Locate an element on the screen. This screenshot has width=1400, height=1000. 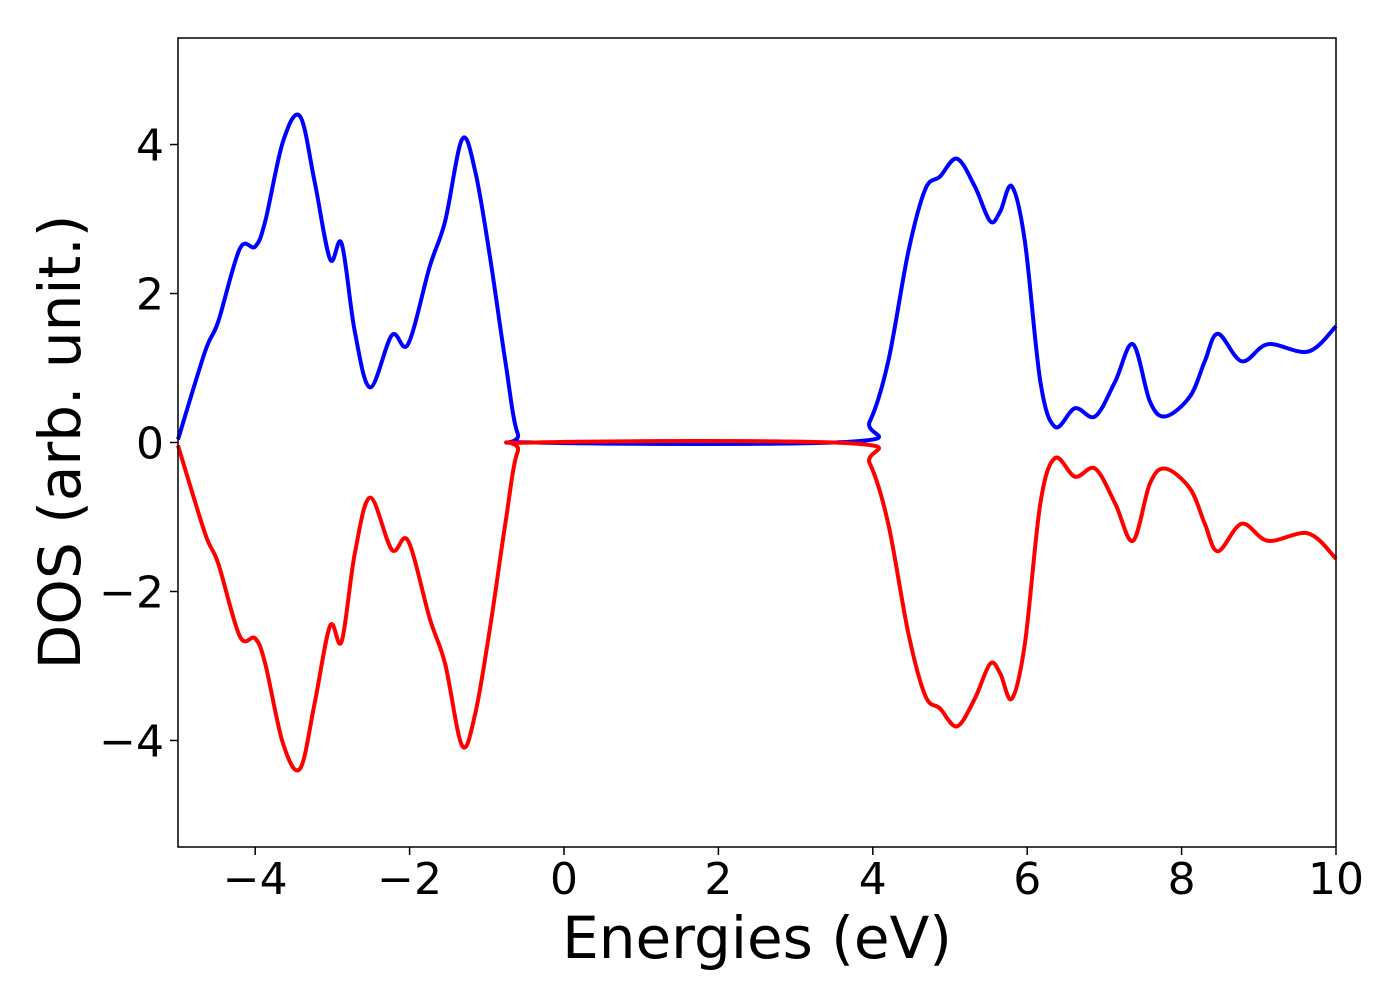
x-tick-label: 4 is located at coordinates (873, 879).